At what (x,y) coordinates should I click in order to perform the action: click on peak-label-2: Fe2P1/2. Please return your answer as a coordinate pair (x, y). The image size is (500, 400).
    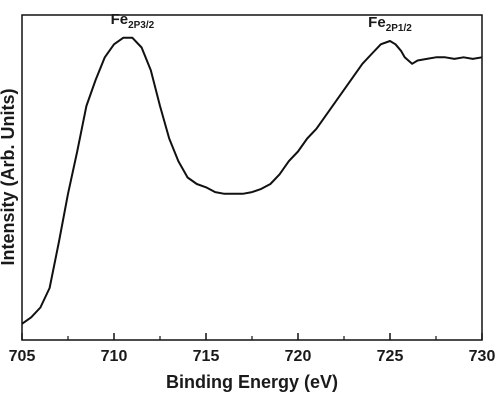
    Looking at the image, I should click on (390, 24).